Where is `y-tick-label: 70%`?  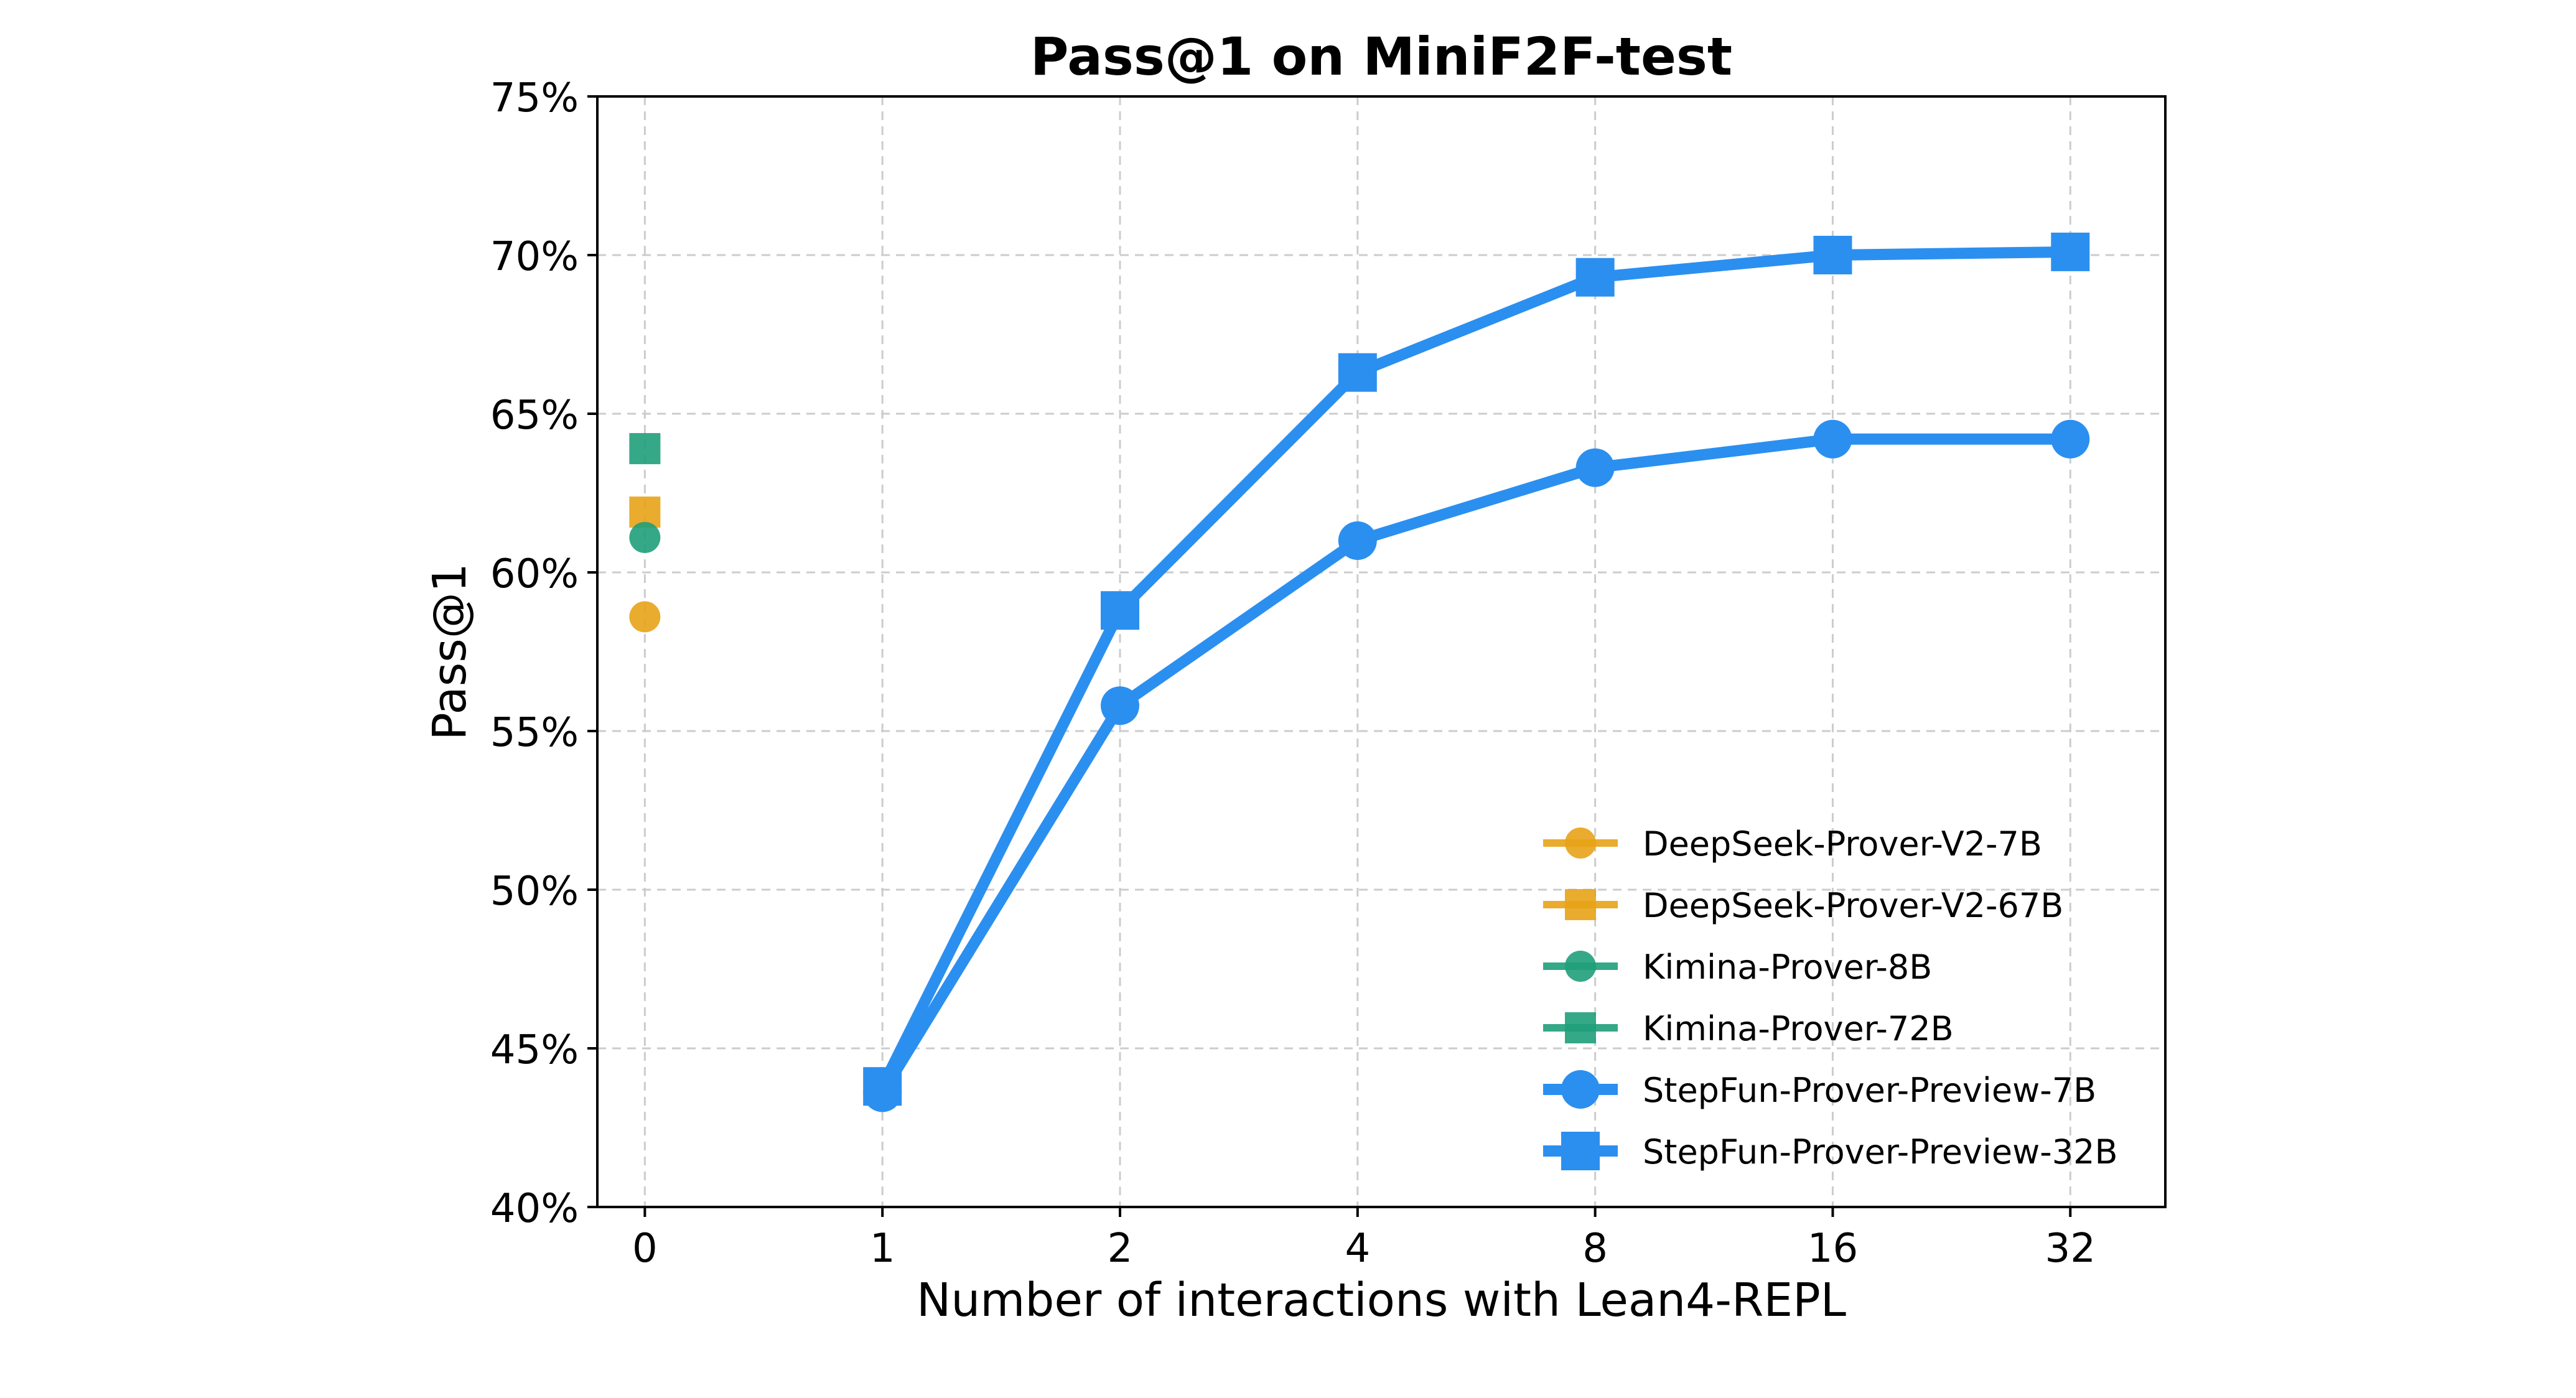
y-tick-label: 70% is located at coordinates (535, 257).